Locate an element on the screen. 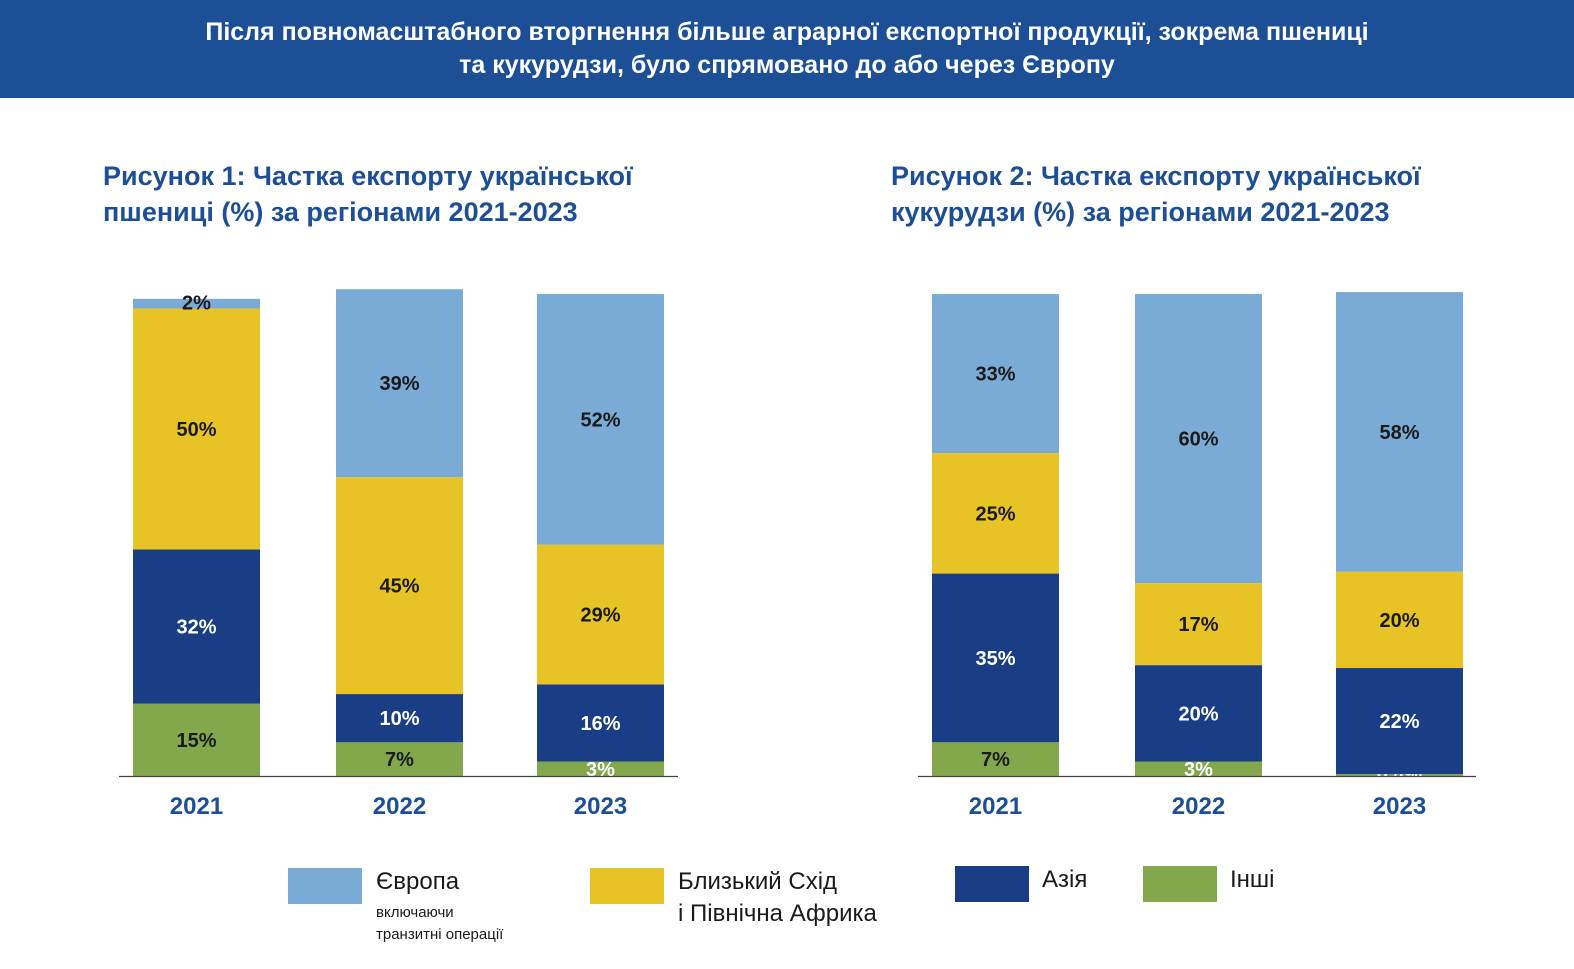 The width and height of the screenshot is (1574, 969). chart-1-label-2022-mena: 45% is located at coordinates (399, 587).